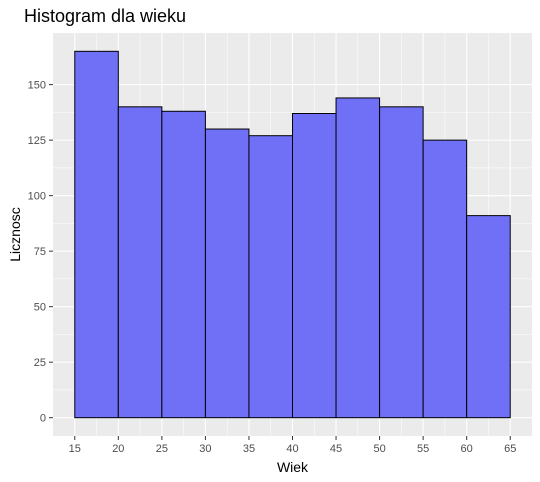 This screenshot has width=540, height=482. I want to click on x-tick-label: 30, so click(205, 449).